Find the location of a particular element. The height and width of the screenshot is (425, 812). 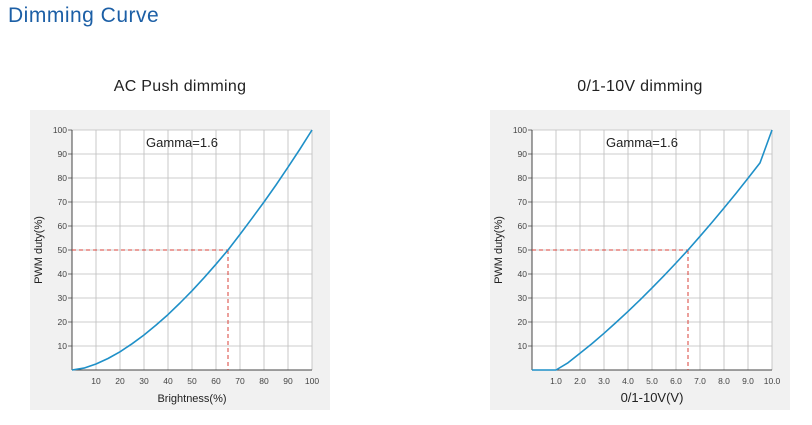

x-tick-label: 8.0 is located at coordinates (724, 381).